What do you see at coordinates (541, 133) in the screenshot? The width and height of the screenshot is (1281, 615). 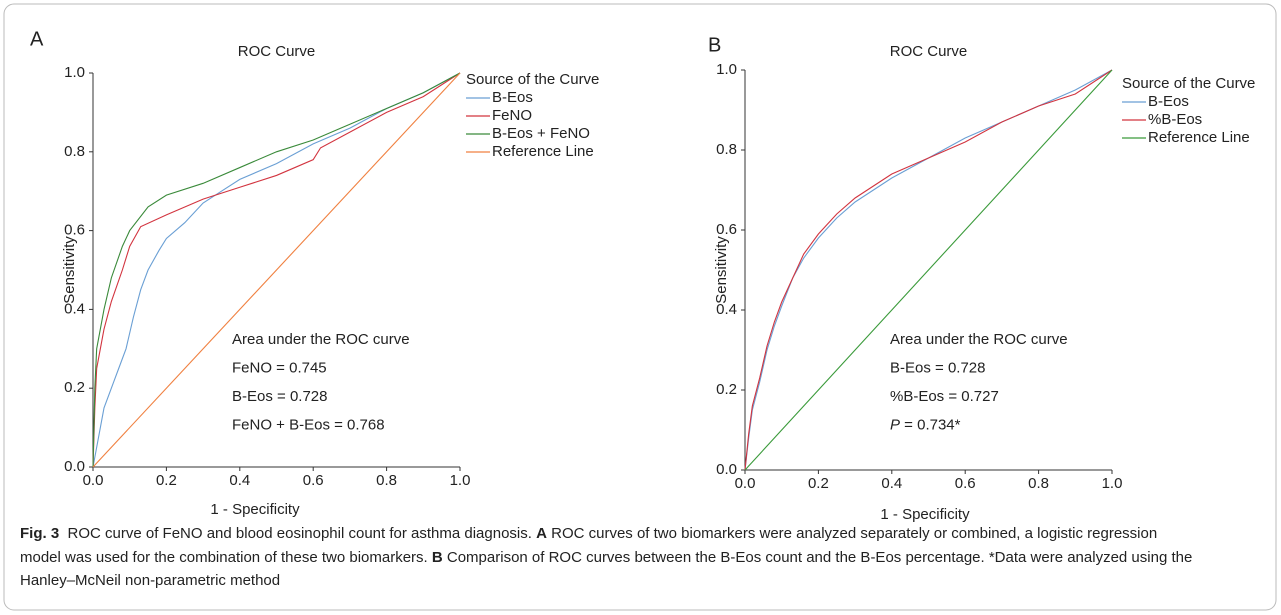 I see `legend-label: B-Eos + FeNO` at bounding box center [541, 133].